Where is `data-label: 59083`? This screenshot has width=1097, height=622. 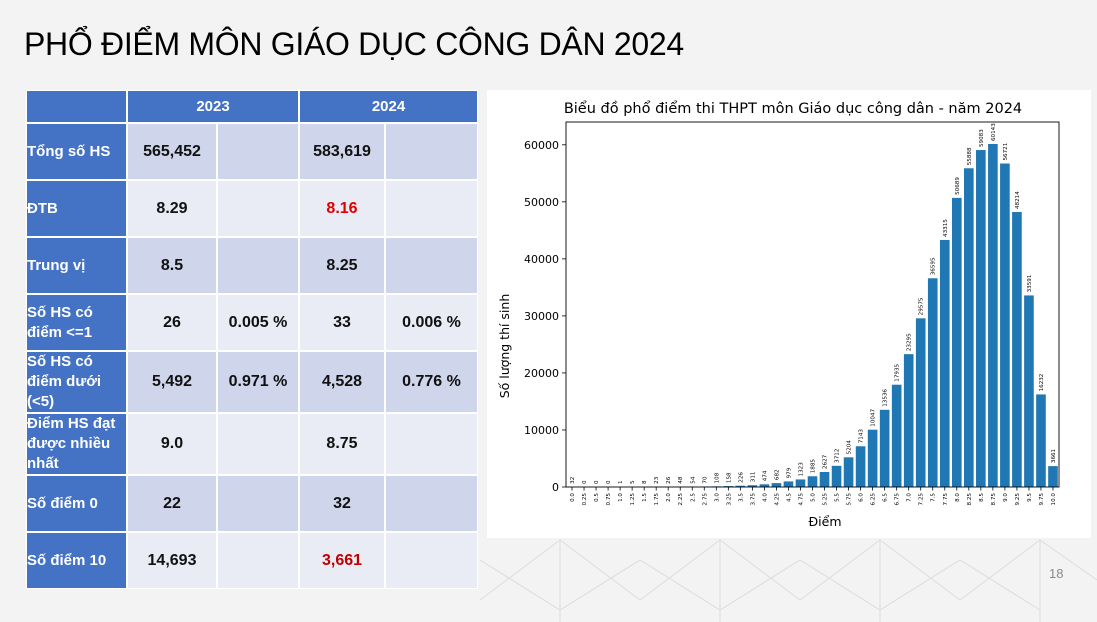 data-label: 59083 is located at coordinates (982, 138).